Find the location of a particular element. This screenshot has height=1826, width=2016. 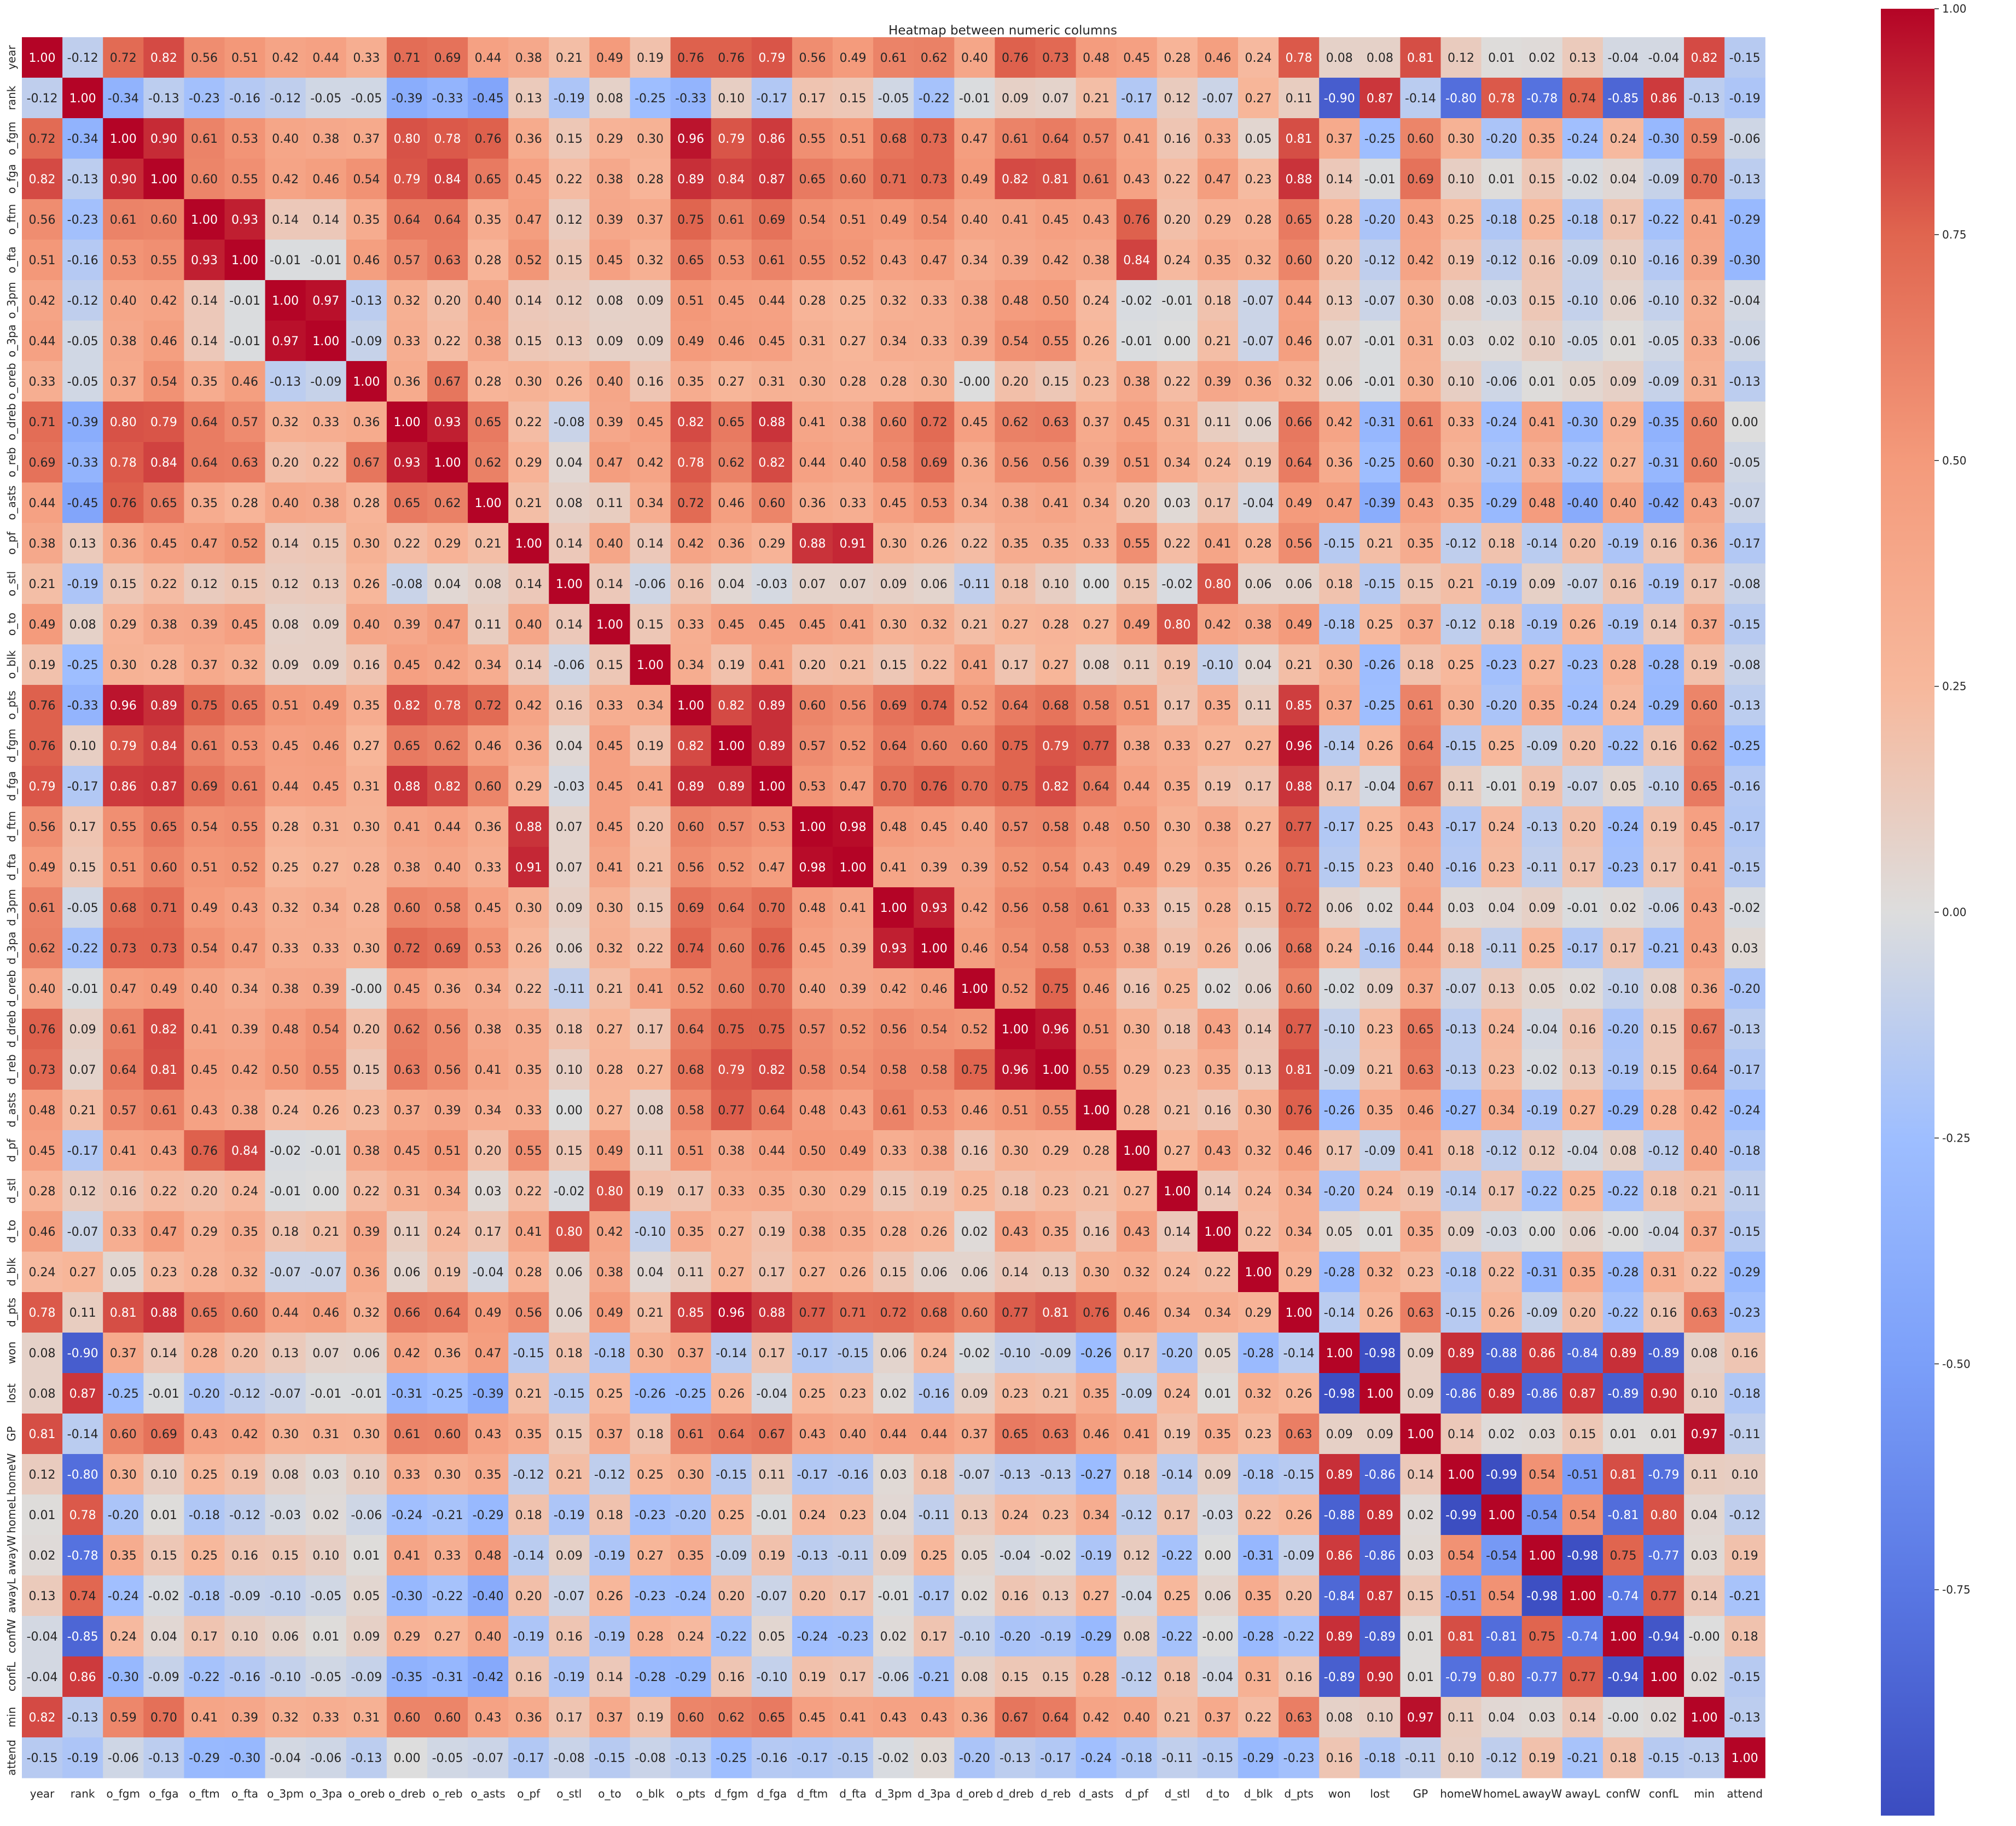

cell-value-label: 0.70 is located at coordinates (1704, 180).